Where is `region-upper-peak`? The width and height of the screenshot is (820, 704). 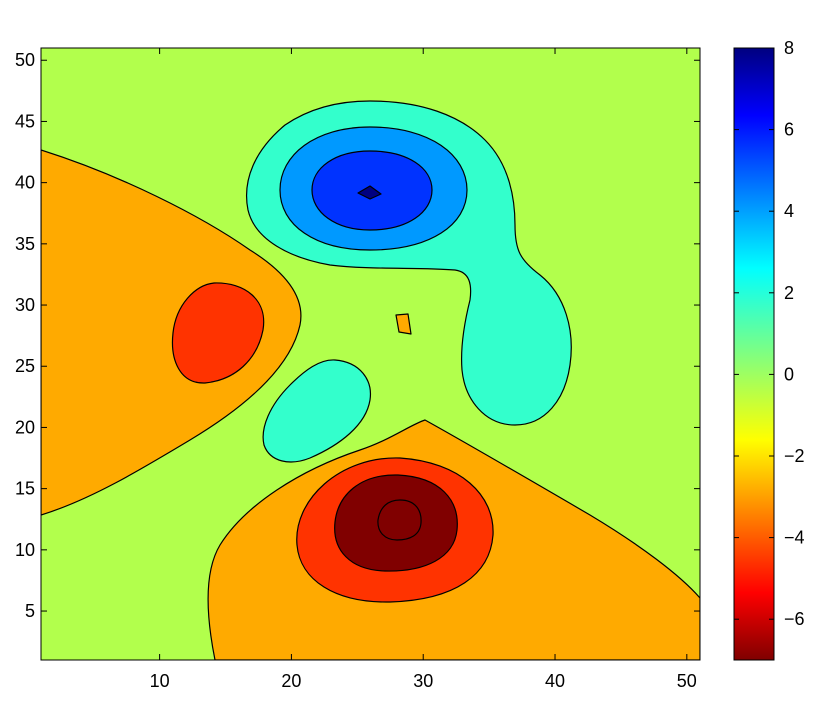
region-upper-peak is located at coordinates (369, 192).